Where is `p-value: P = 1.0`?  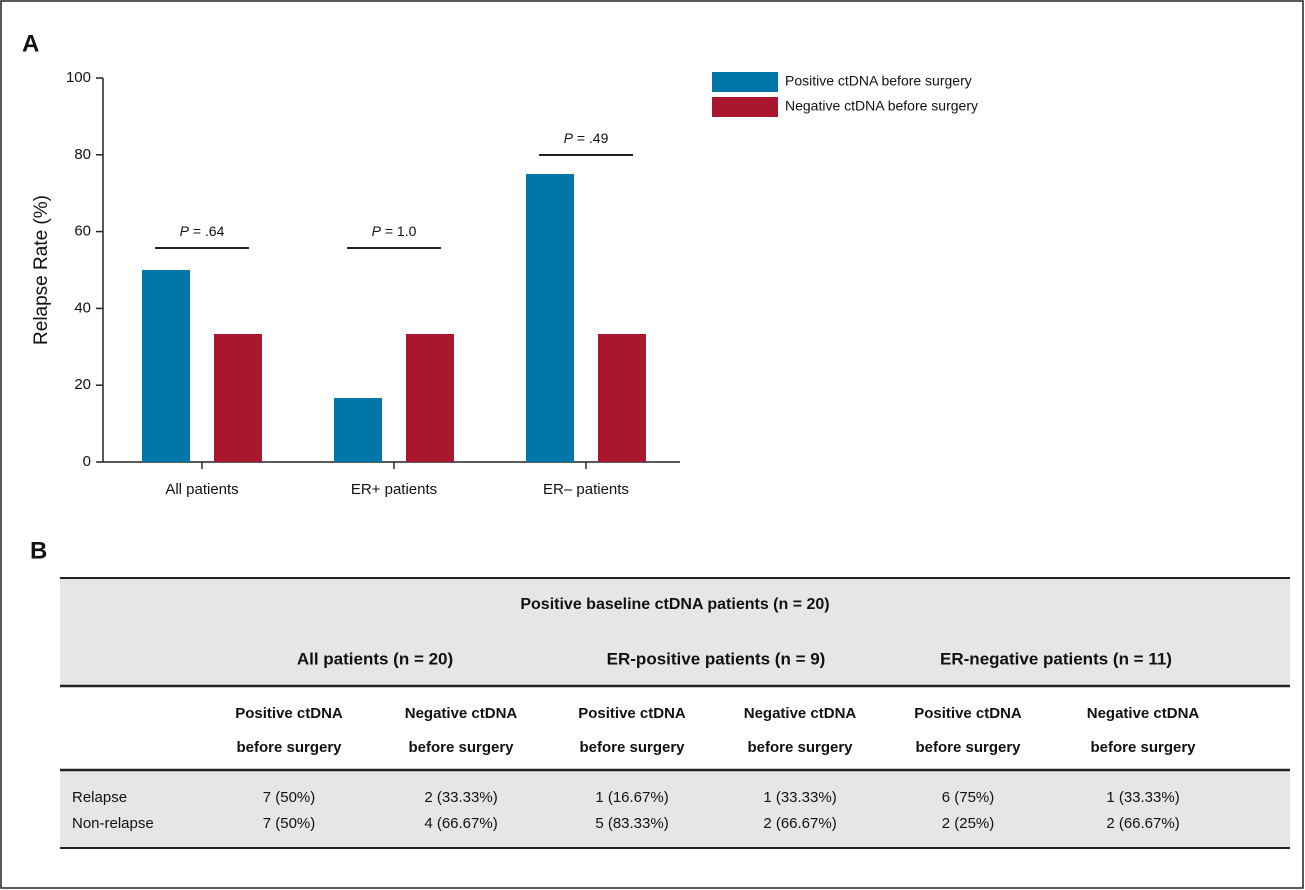
p-value: P = 1.0 is located at coordinates (394, 231).